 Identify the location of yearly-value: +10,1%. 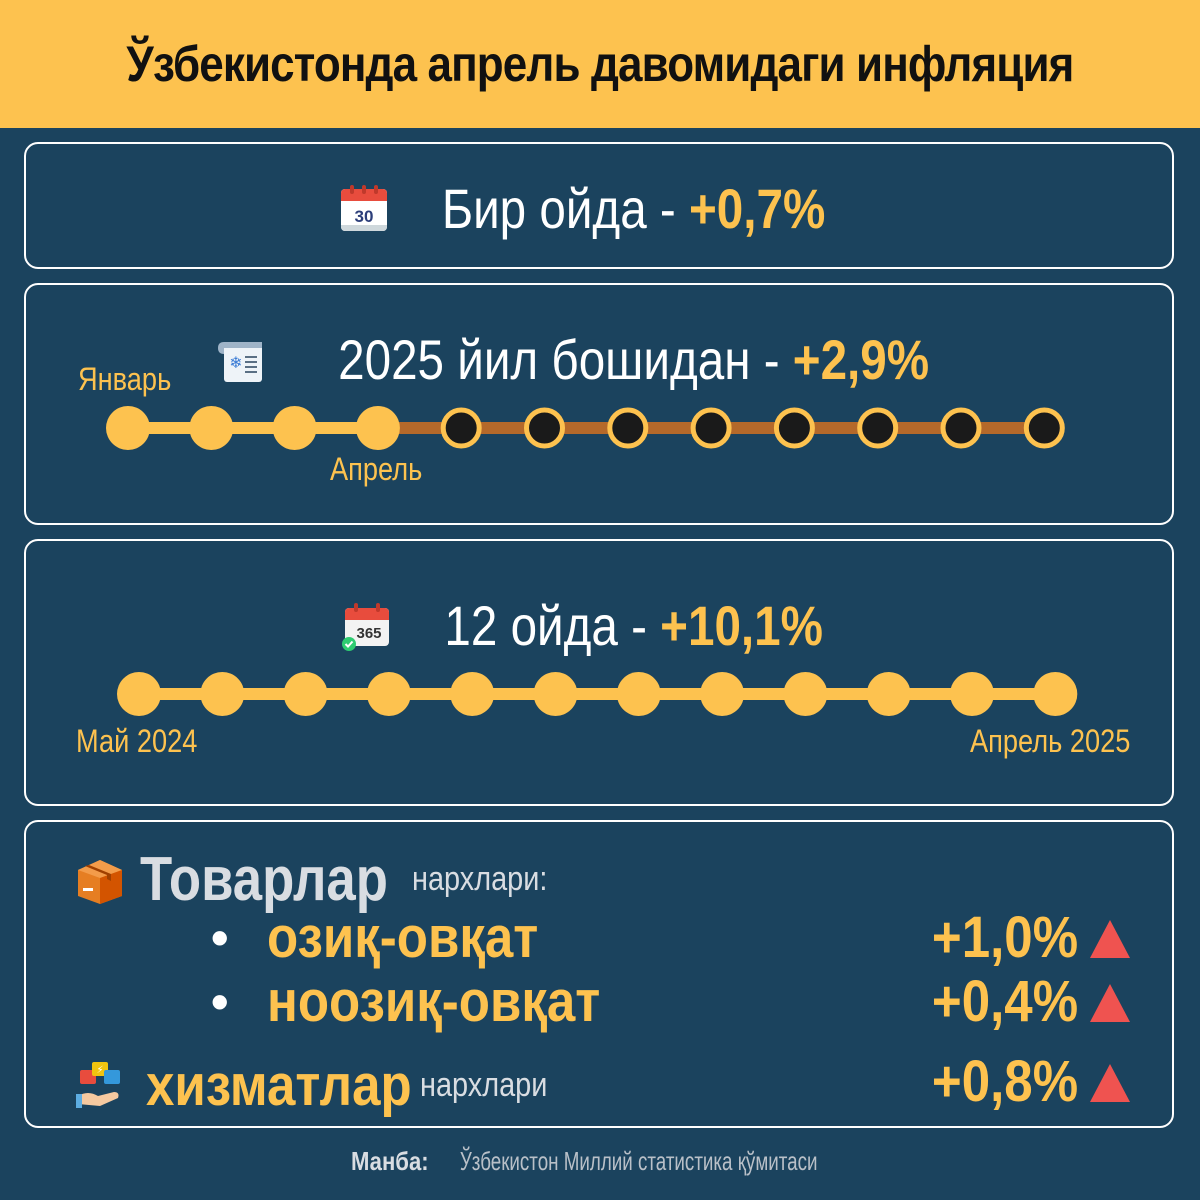
(742, 625).